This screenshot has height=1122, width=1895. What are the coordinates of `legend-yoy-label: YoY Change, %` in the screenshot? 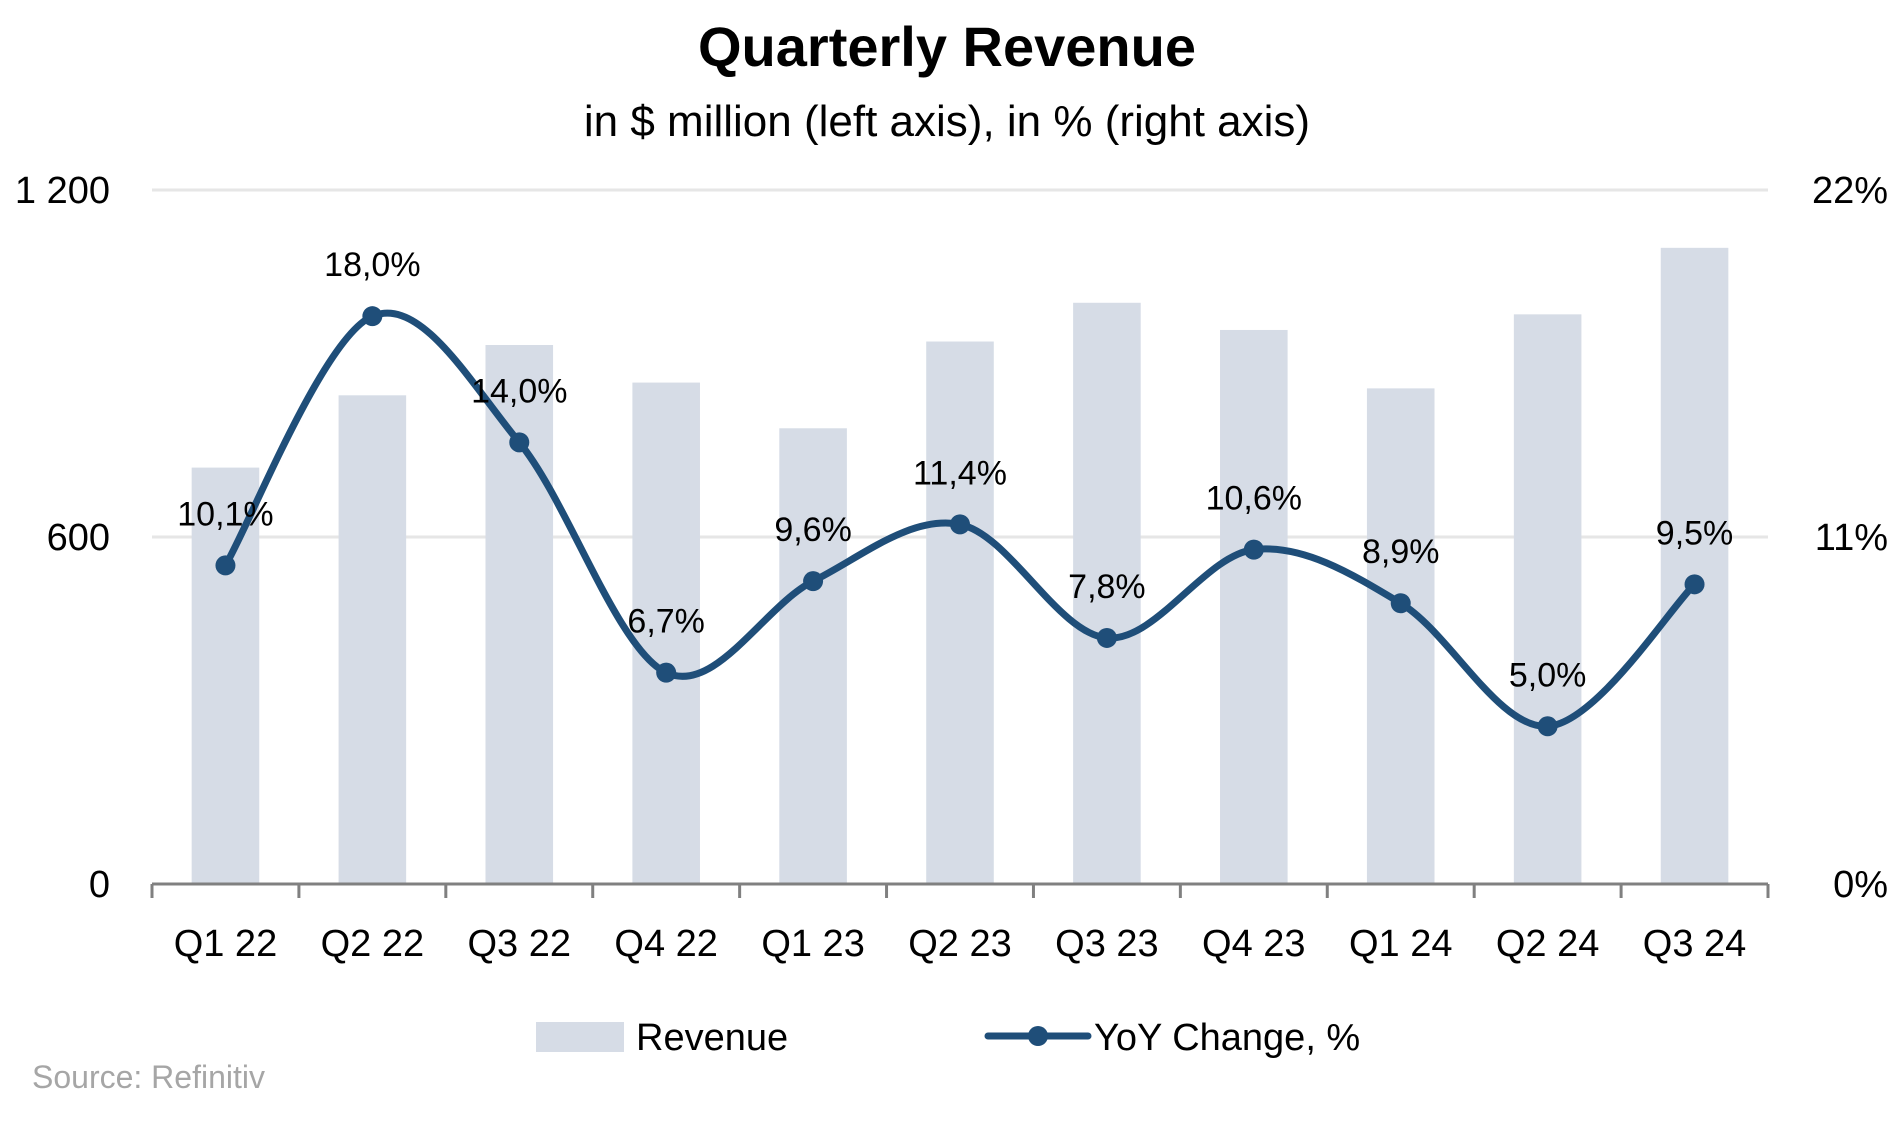 It's located at (1227, 1038).